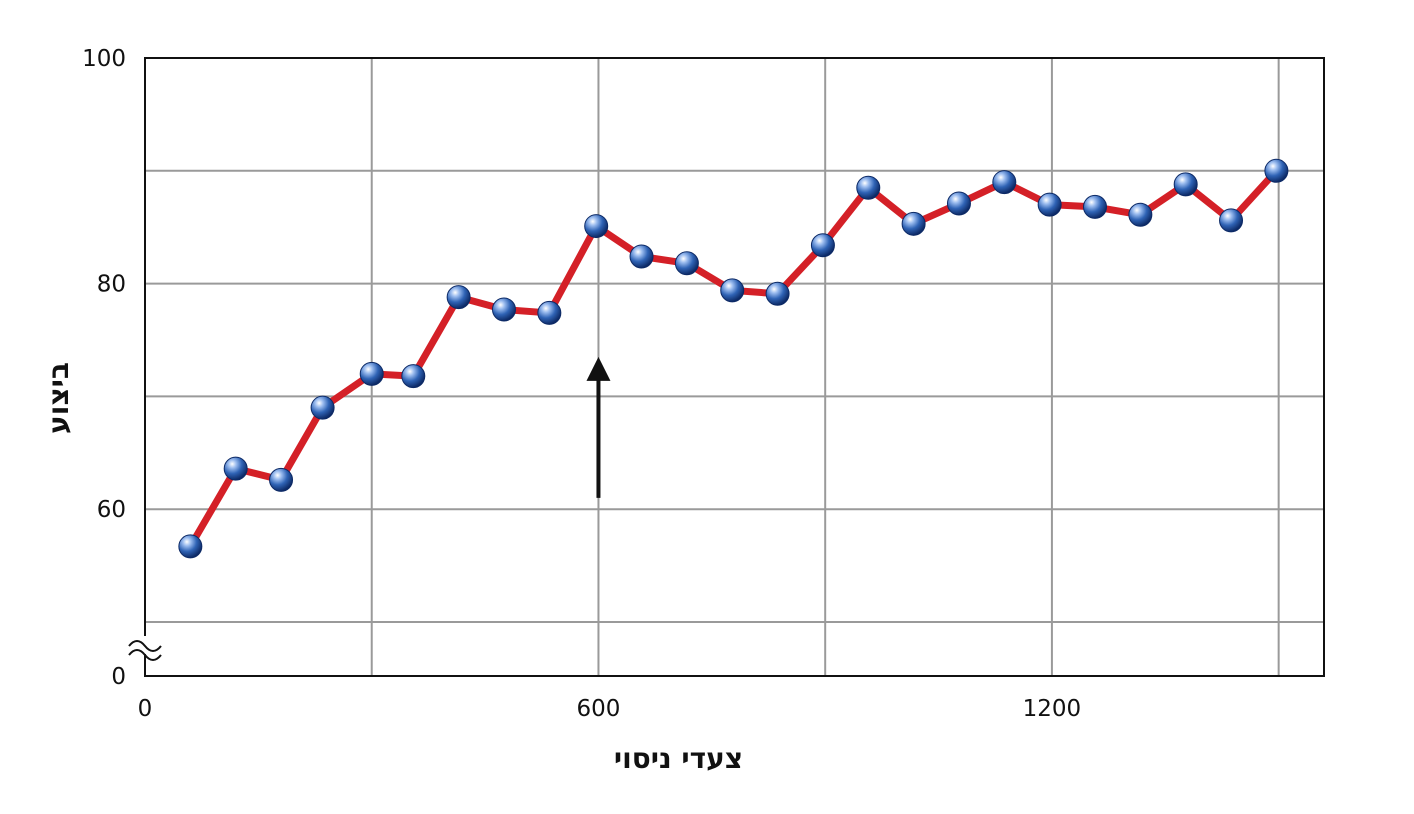  I want to click on y-axis-break-mark, so click(145, 648).